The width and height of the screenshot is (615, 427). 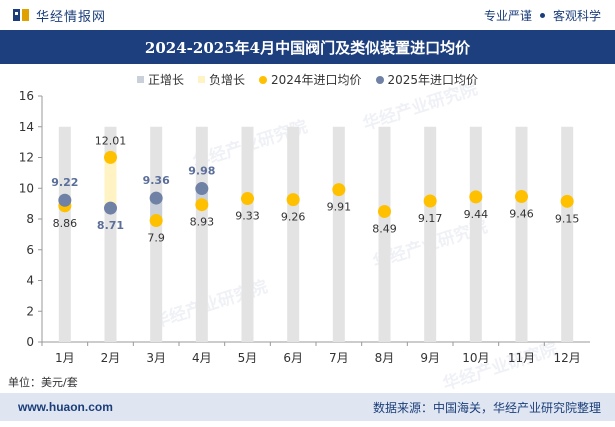 I want to click on y-tick-label: 2, so click(x=30, y=311).